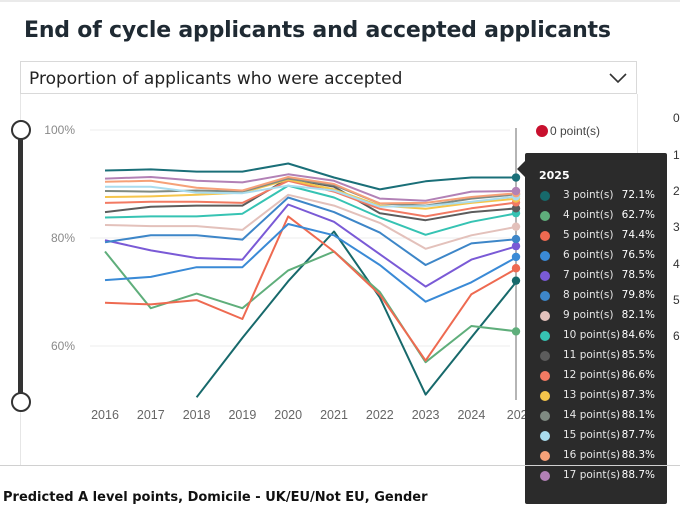 The image size is (680, 512). Describe the element at coordinates (596, 477) in the screenshot. I see `tooltip-row: 17 point(s) 88.7%` at that location.